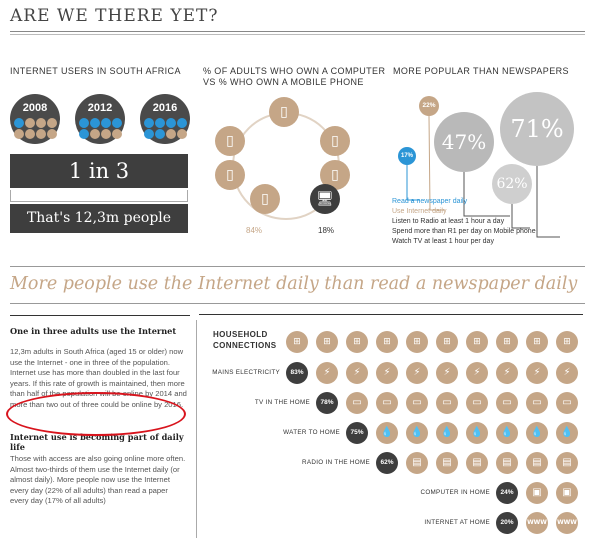 This screenshot has height=543, width=593. I want to click on people-text: That's 12,3m people, so click(99, 218).